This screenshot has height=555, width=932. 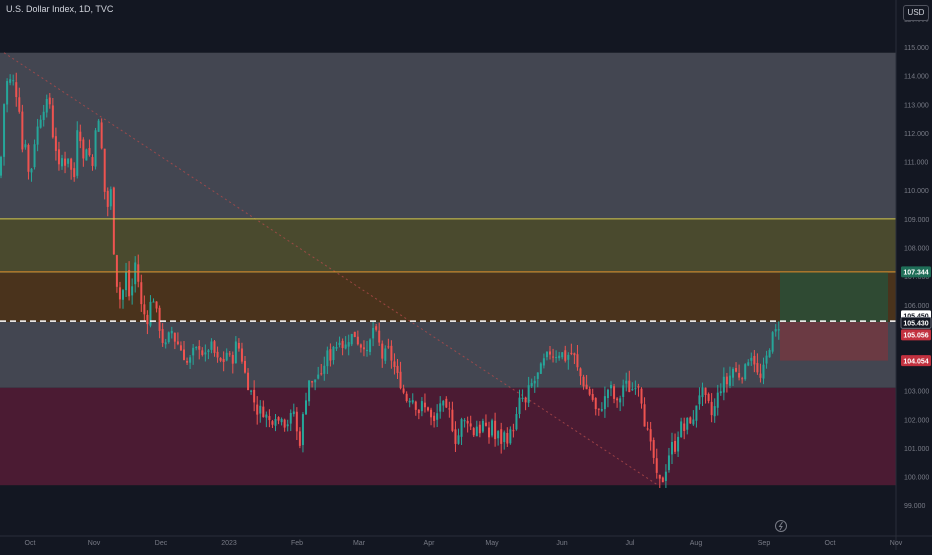 What do you see at coordinates (297, 543) in the screenshot?
I see `x-tick-label: Feb` at bounding box center [297, 543].